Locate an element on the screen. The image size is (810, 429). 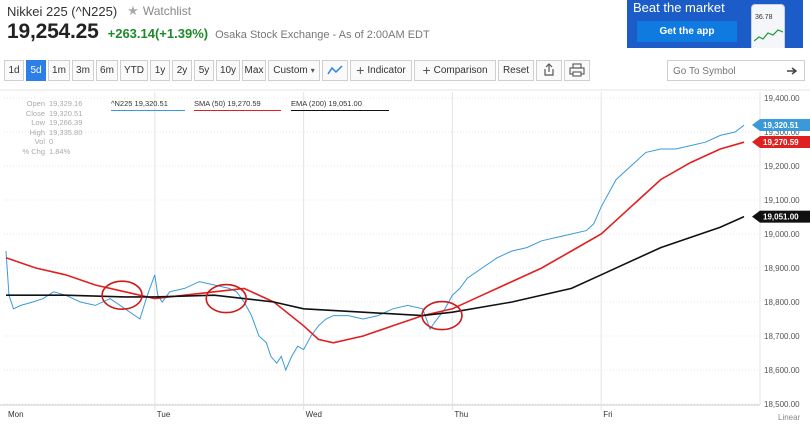
indicator-label: Indicator is located at coordinates (386, 70).